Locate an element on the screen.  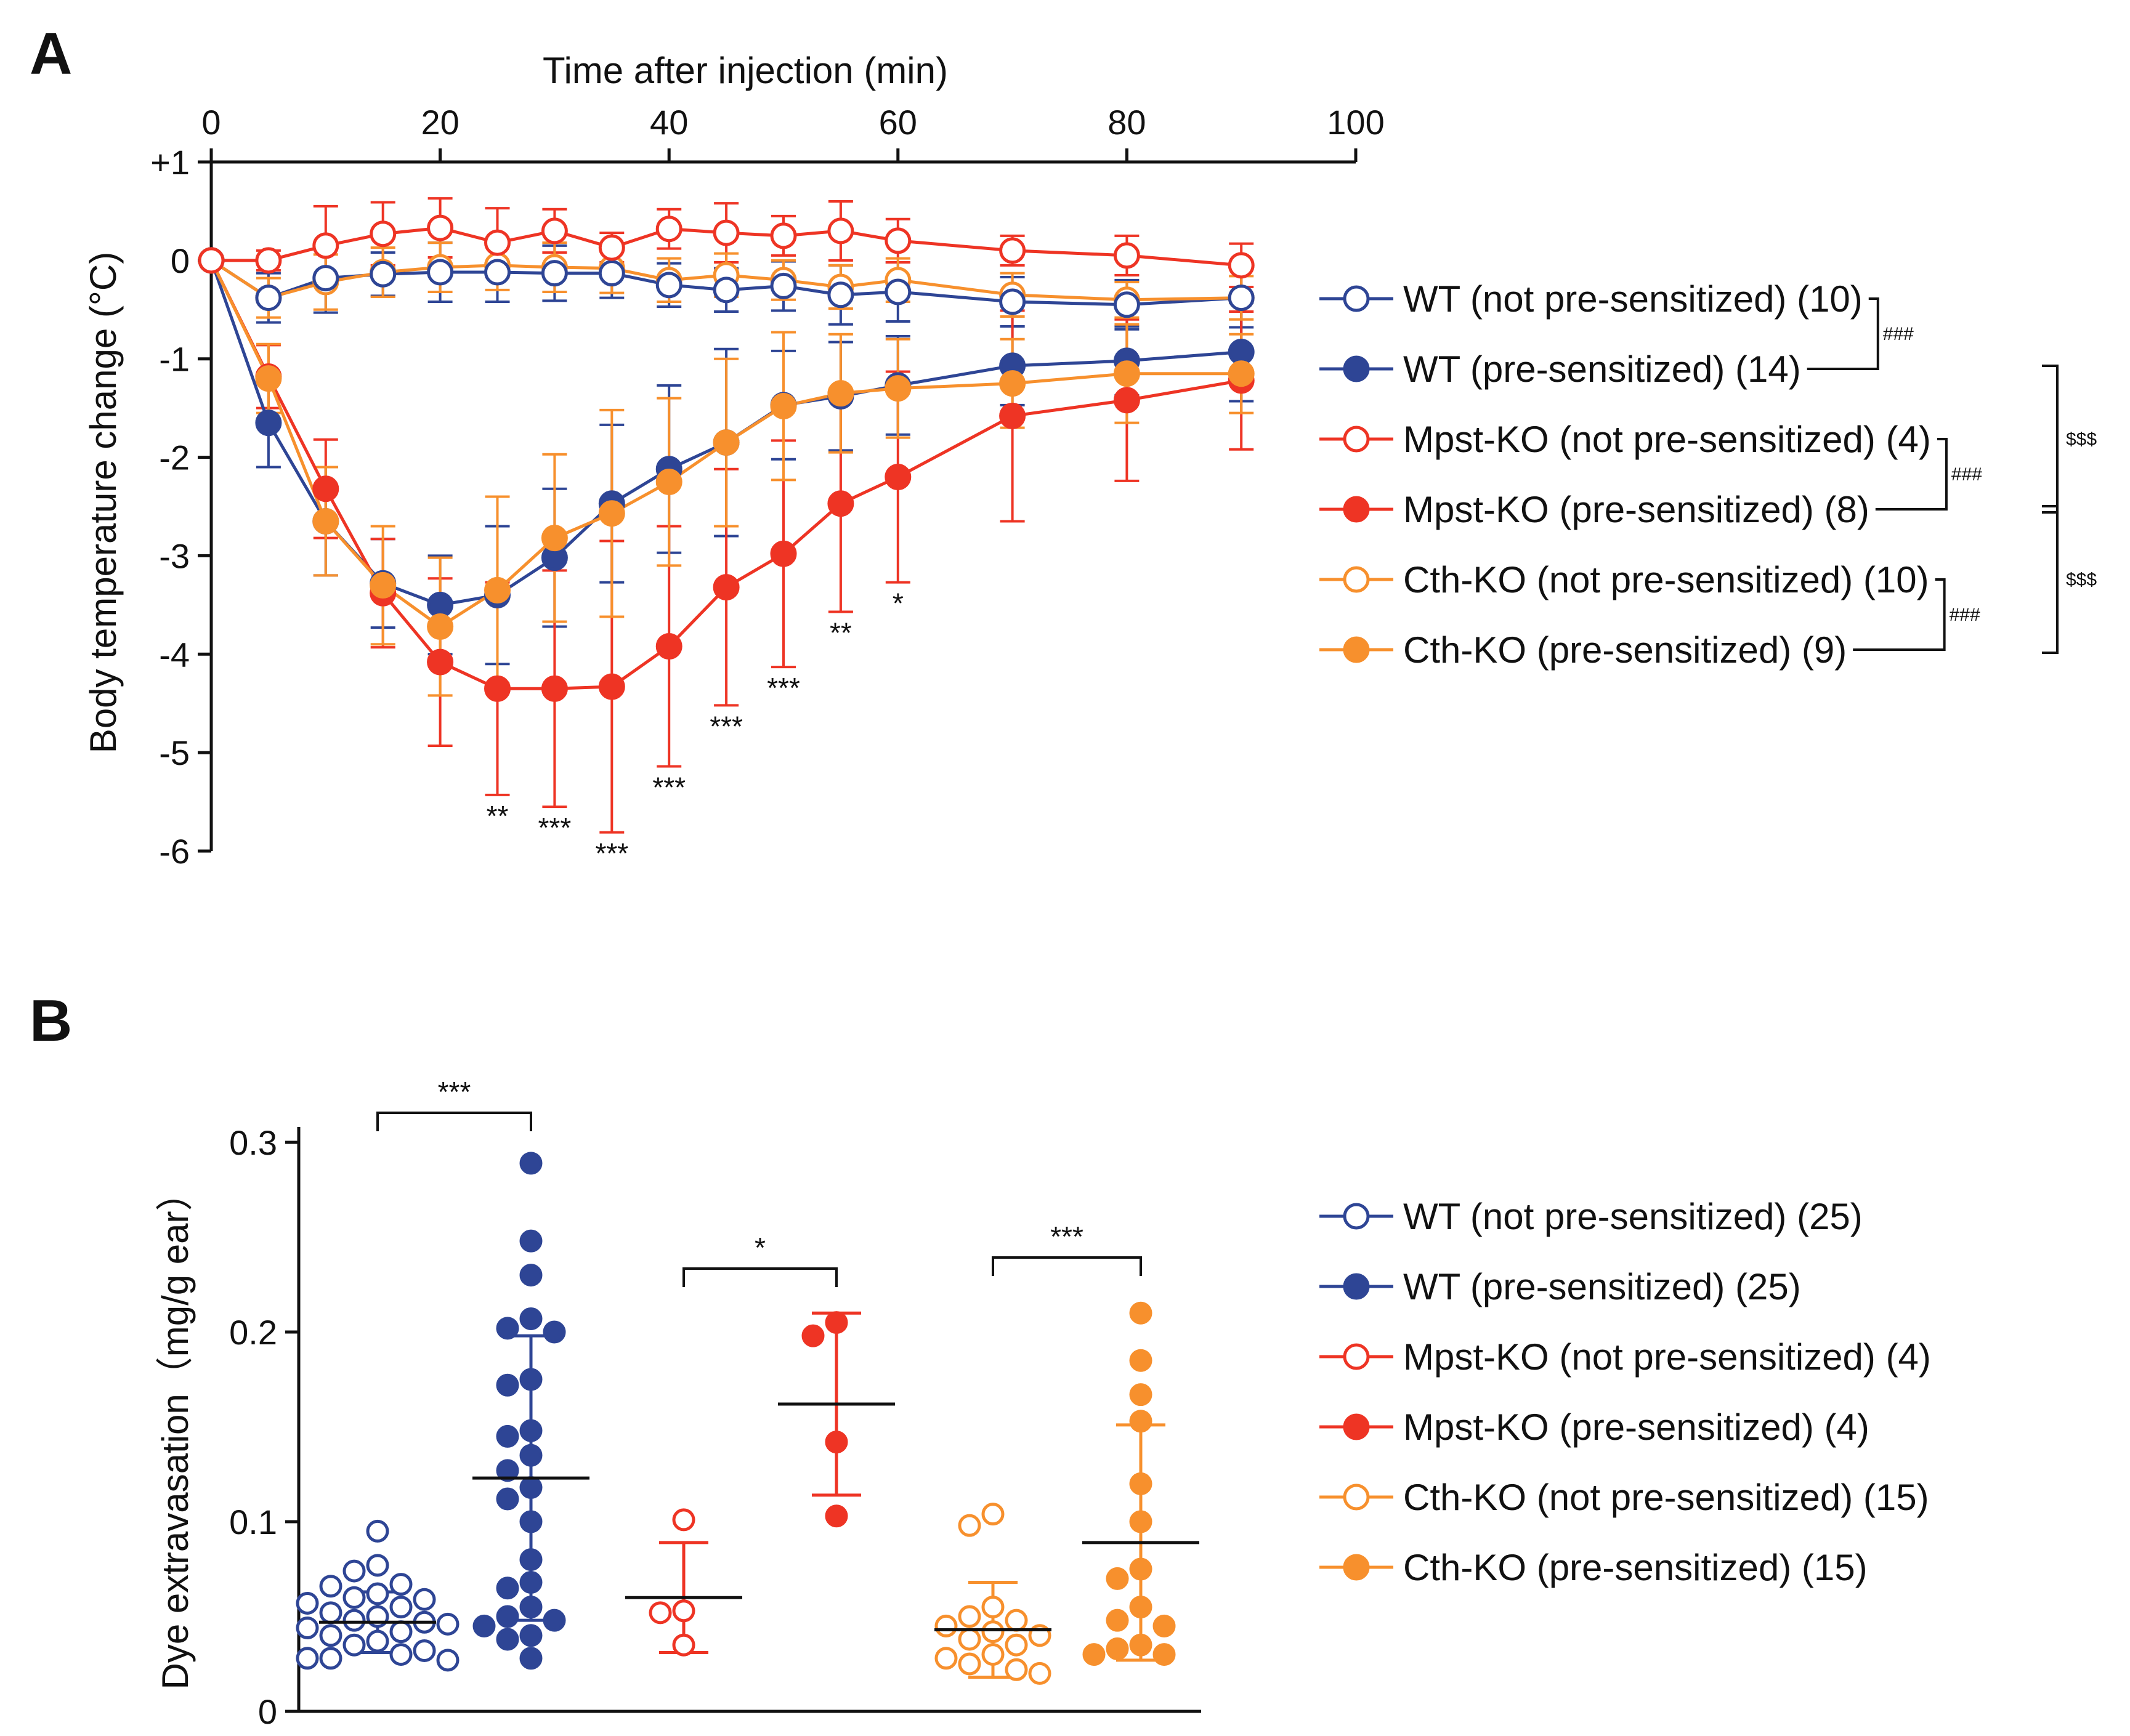
panel-a-significance: ** ****************** is located at coordinates (696, 728).